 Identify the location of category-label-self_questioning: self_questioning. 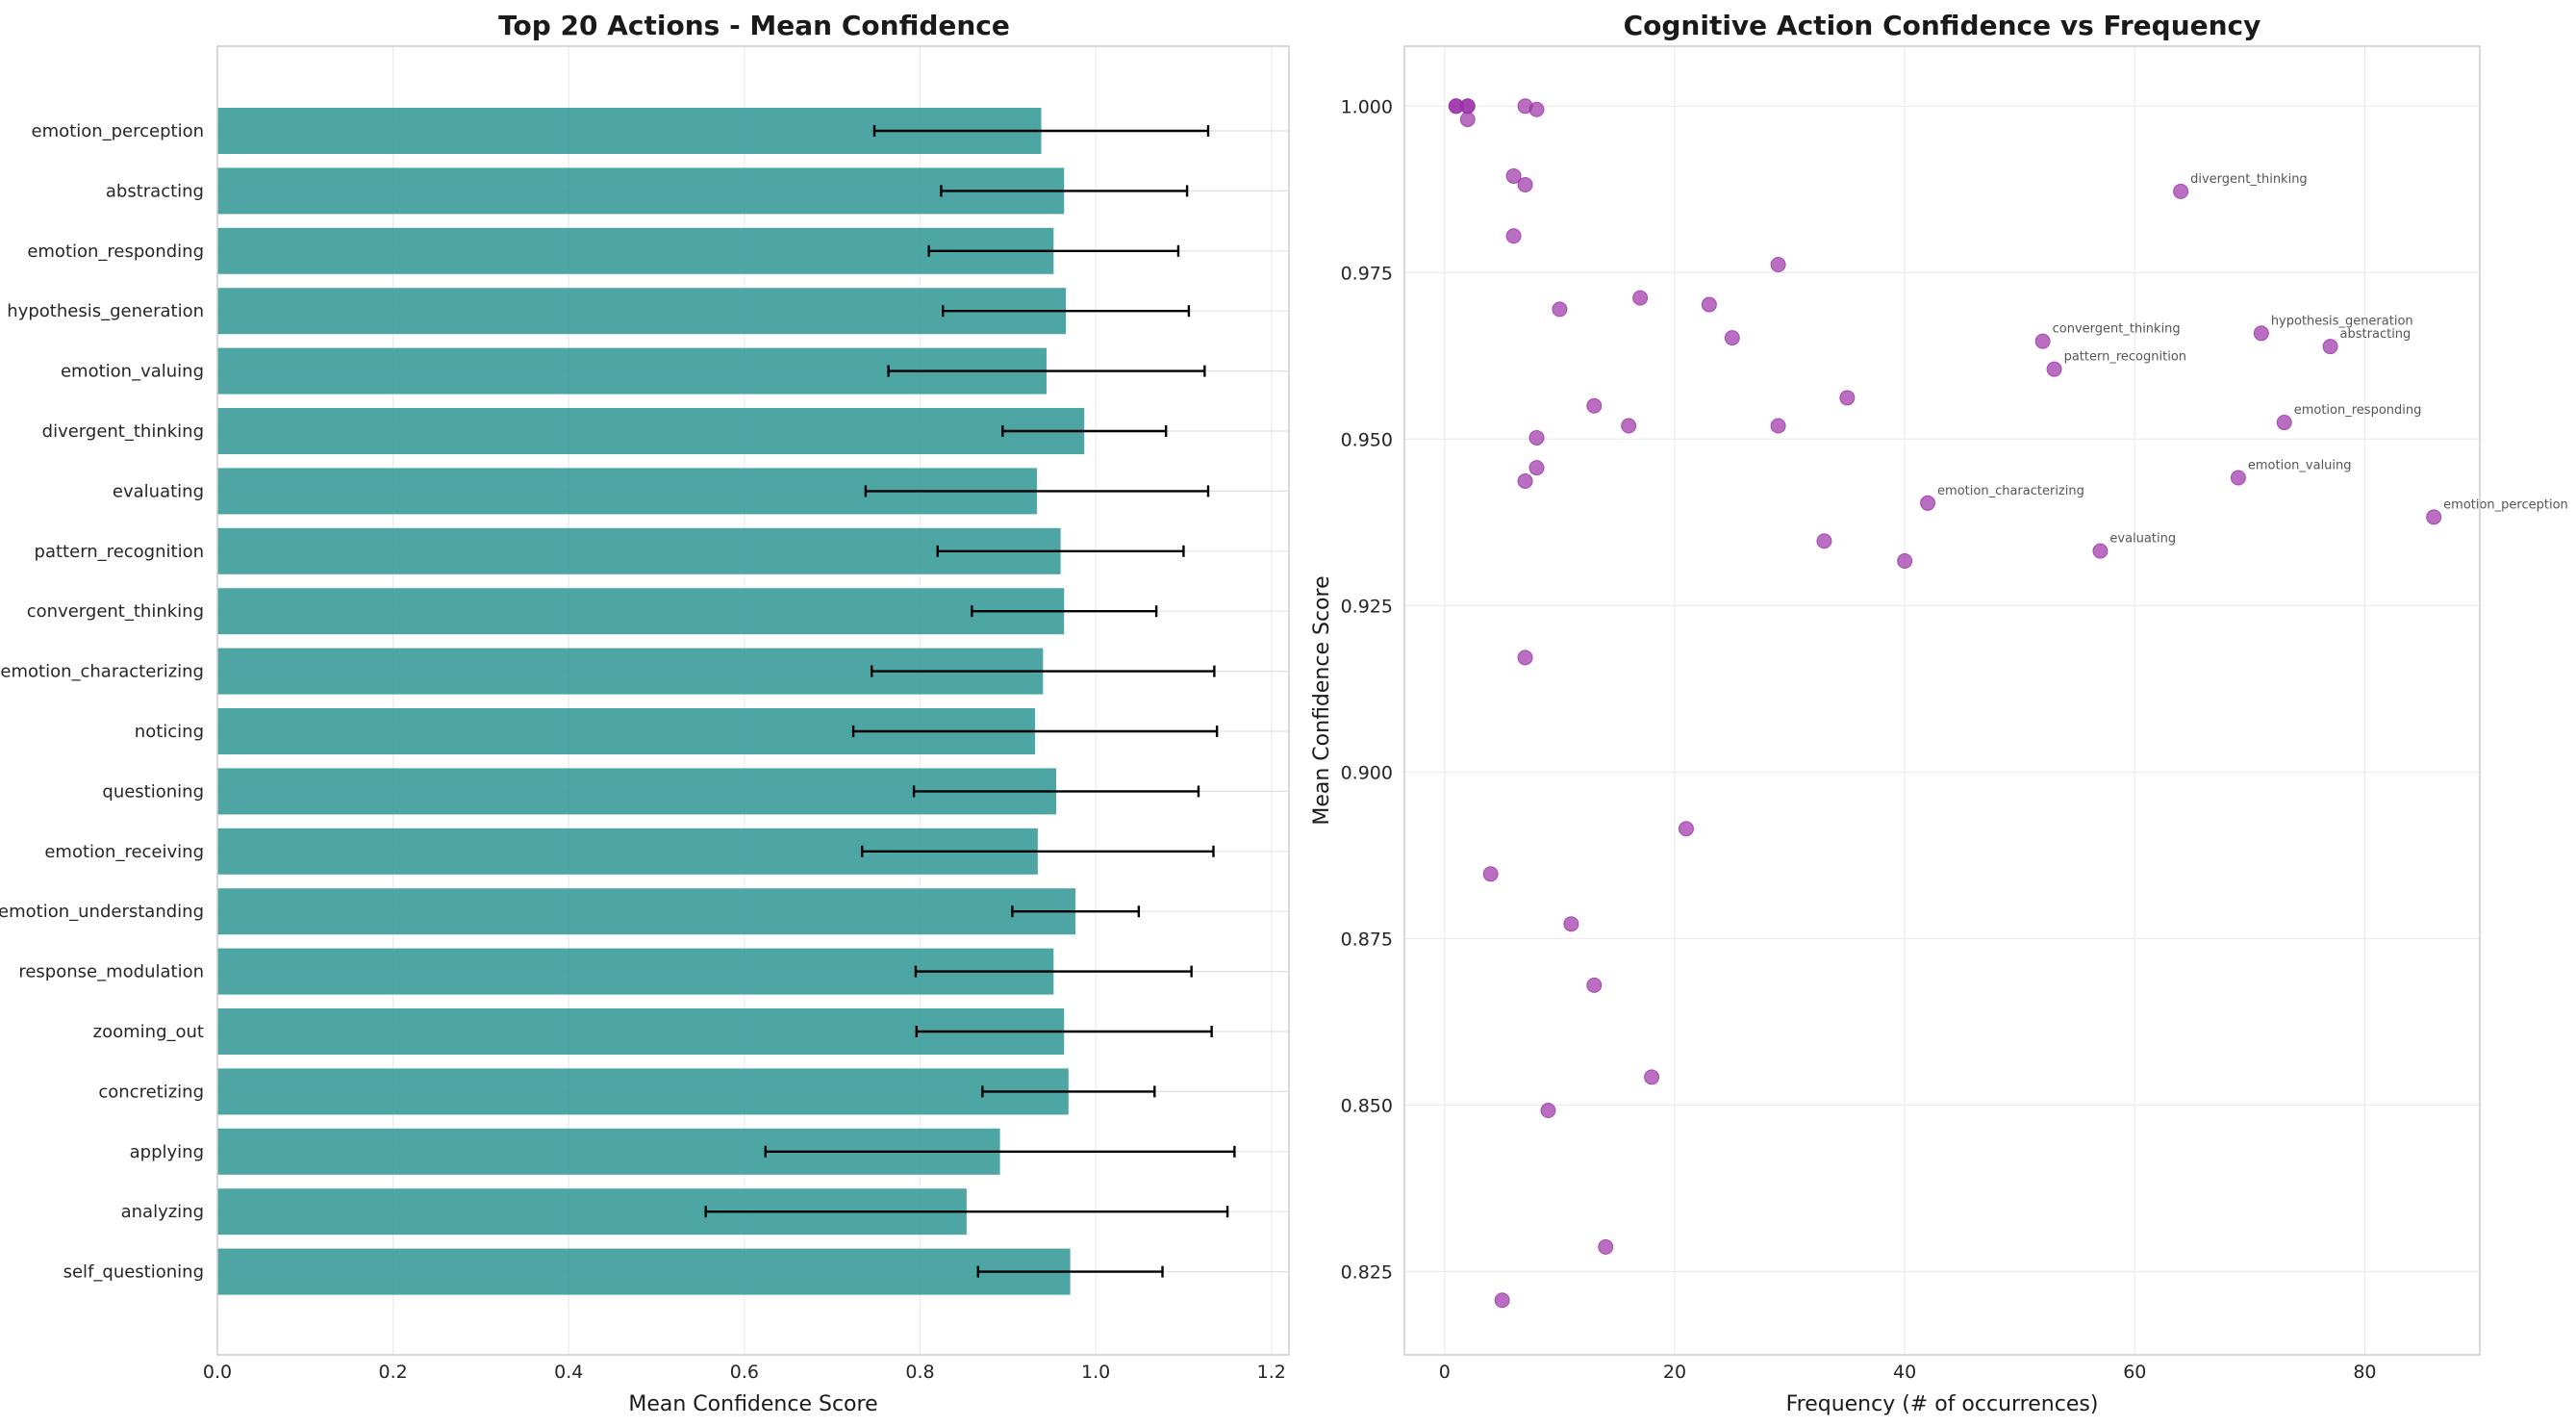
(133, 1272).